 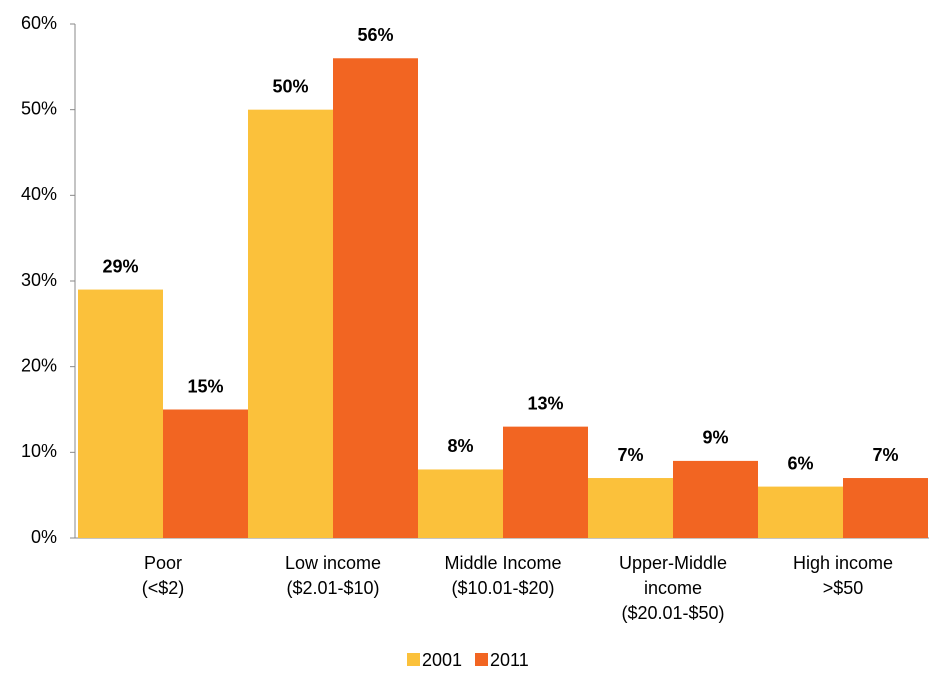 I want to click on x-tick-label: High income, so click(x=843, y=563).